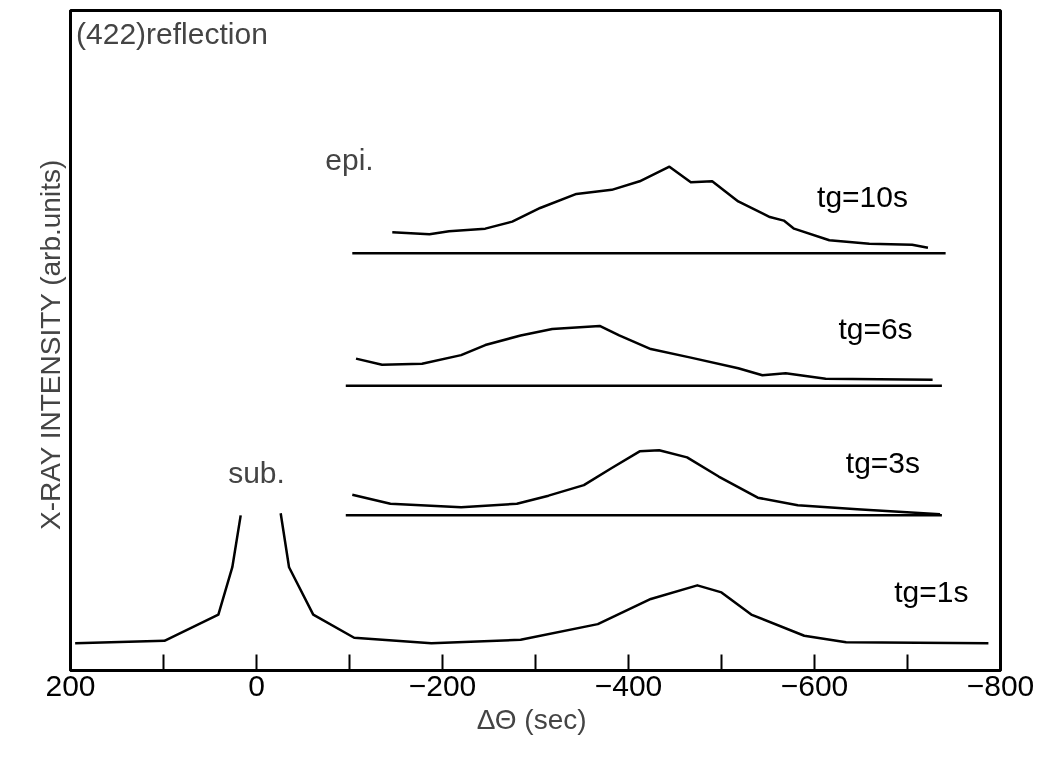 The image size is (1046, 775). I want to click on x-tick-label: 0, so click(256, 685).